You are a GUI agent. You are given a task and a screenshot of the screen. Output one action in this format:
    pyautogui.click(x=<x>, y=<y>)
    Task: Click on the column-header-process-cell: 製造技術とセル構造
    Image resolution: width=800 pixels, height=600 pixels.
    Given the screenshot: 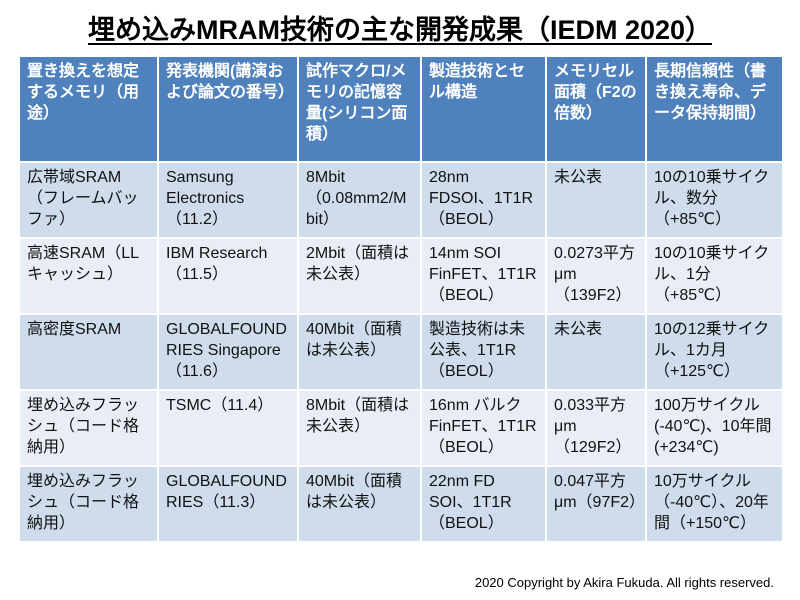 What is the action you would take?
    pyautogui.click(x=483, y=109)
    